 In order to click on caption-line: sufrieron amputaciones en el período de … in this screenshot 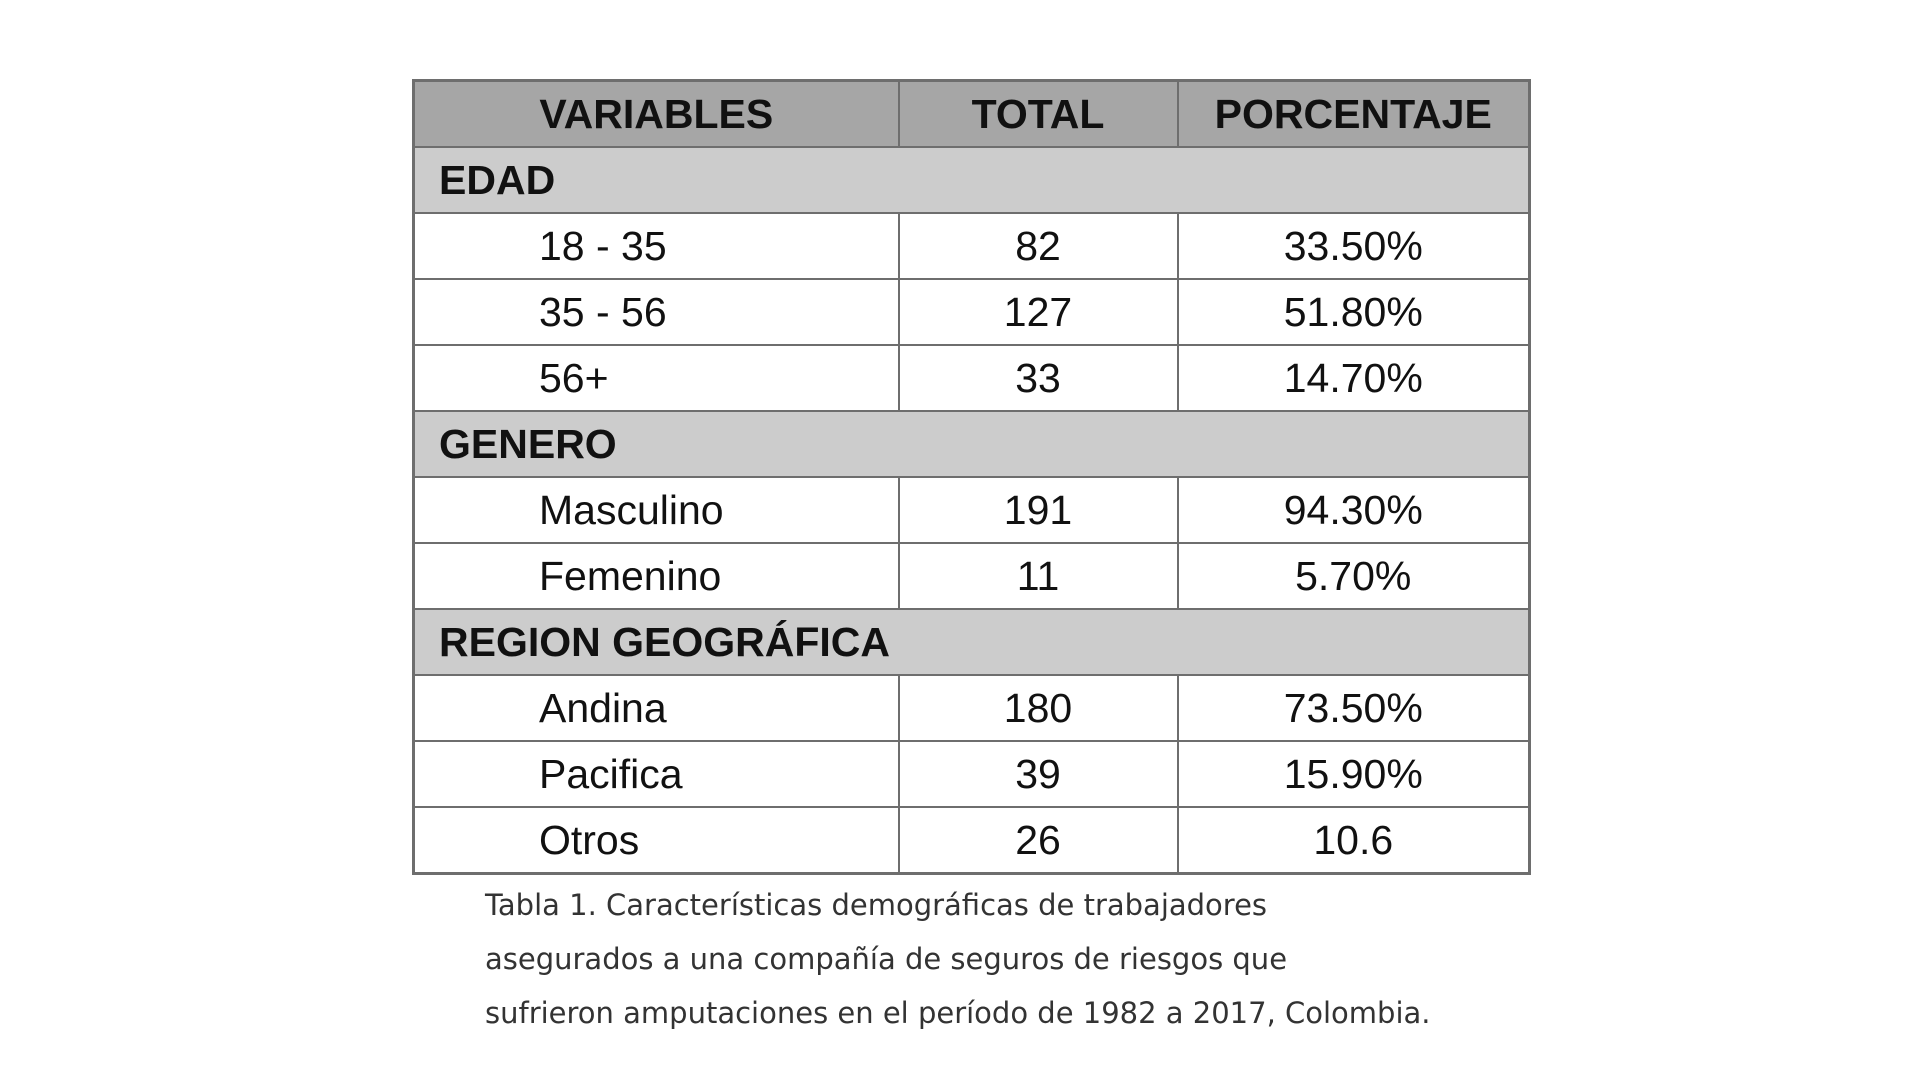, I will do `click(958, 1013)`.